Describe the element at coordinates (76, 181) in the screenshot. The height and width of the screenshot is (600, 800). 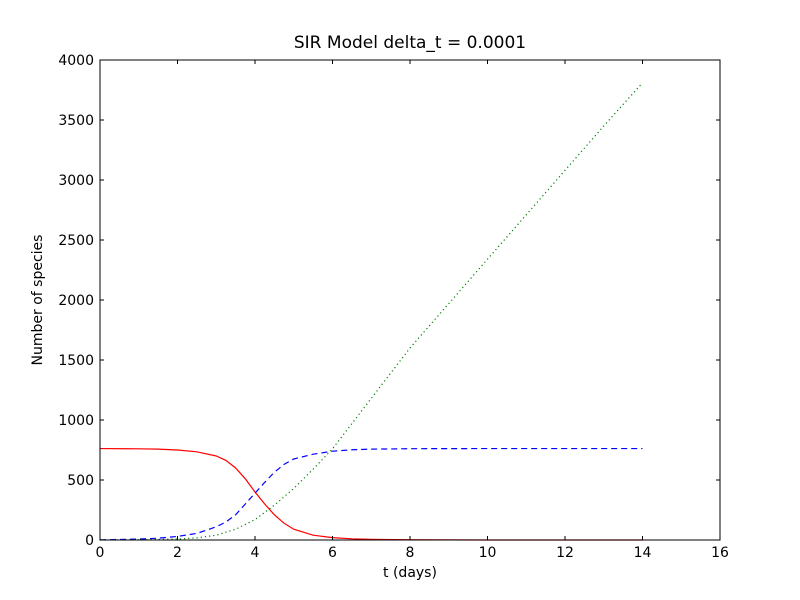
I see `y-tick-label: 3000` at that location.